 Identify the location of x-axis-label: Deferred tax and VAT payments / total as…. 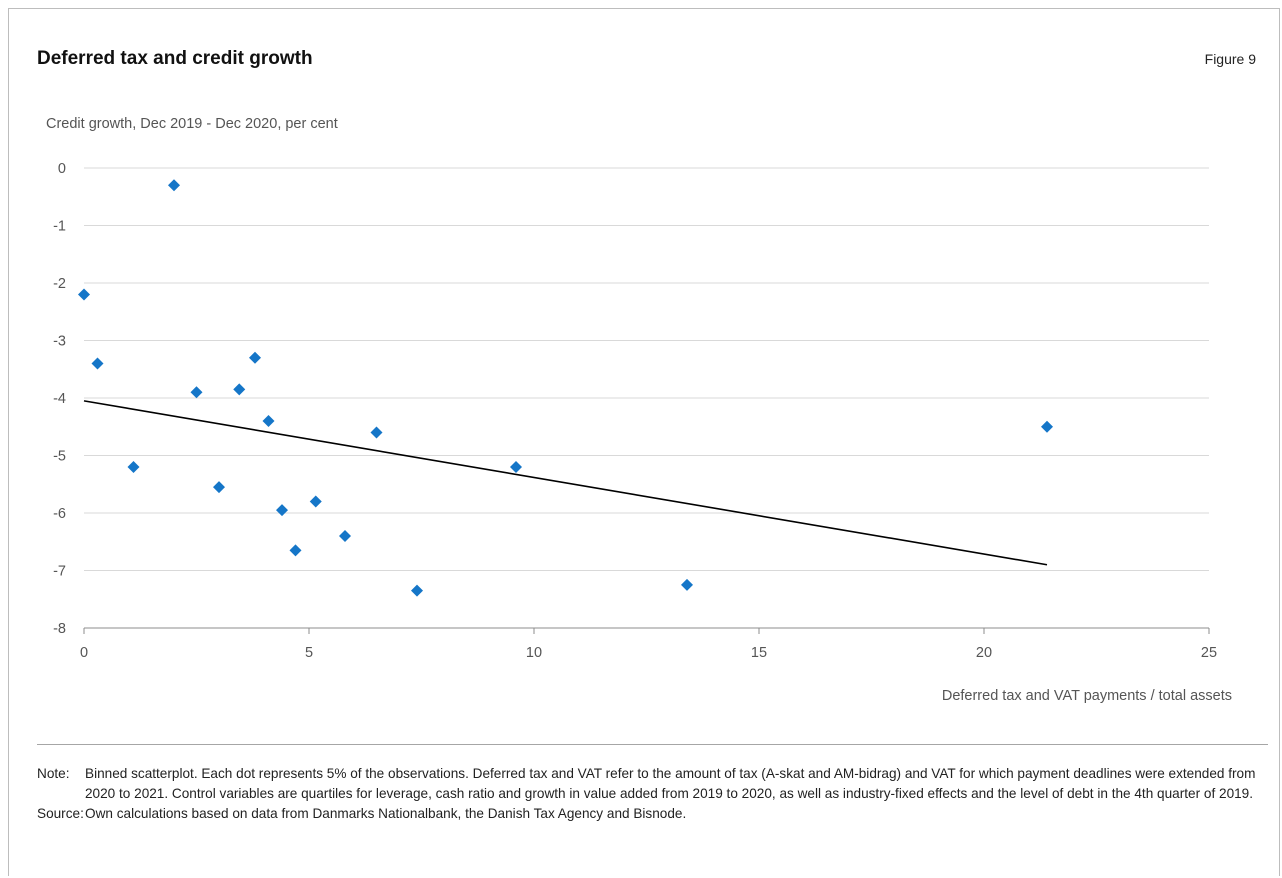
(1086, 696).